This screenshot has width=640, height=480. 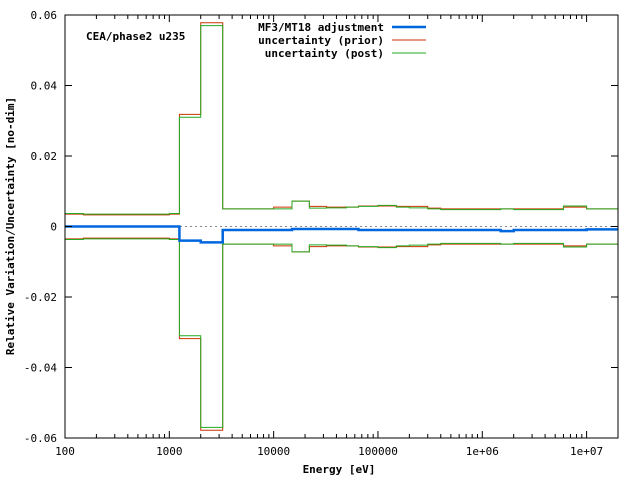 I want to click on x-tick-label: 100000, so click(x=378, y=451).